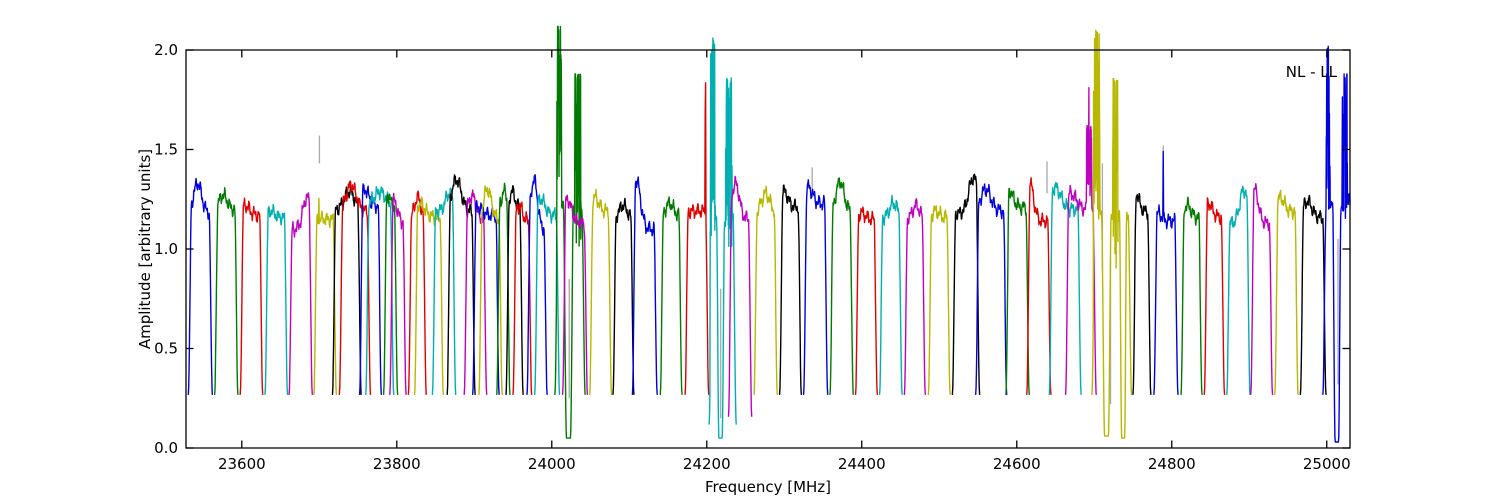 This screenshot has height=500, width=1500. Describe the element at coordinates (1327, 464) in the screenshot. I see `x-tick-label: 25000` at that location.